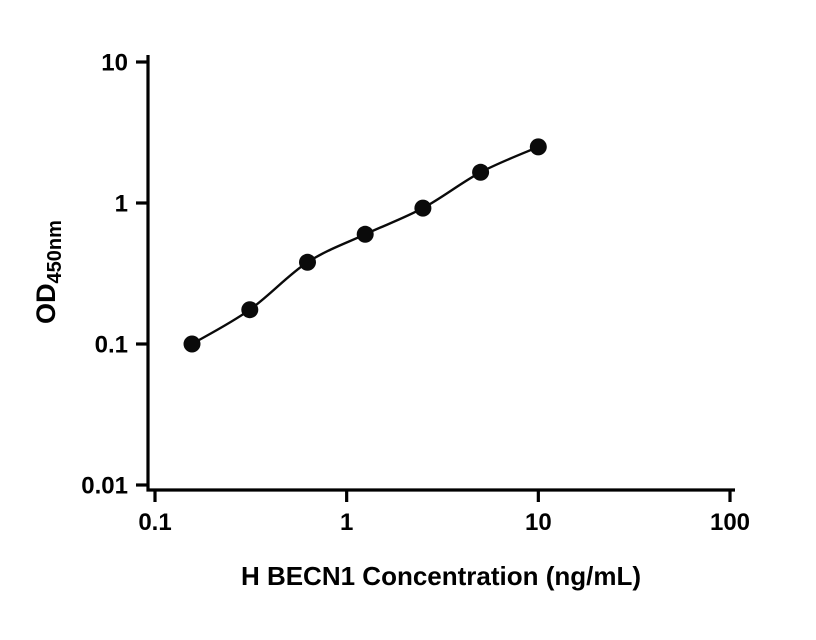 The width and height of the screenshot is (816, 640). What do you see at coordinates (111, 345) in the screenshot?
I see `y-tick-label: 0.1` at bounding box center [111, 345].